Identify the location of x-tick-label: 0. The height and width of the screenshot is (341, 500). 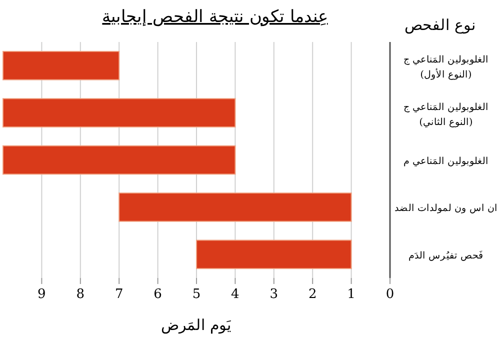
(390, 294).